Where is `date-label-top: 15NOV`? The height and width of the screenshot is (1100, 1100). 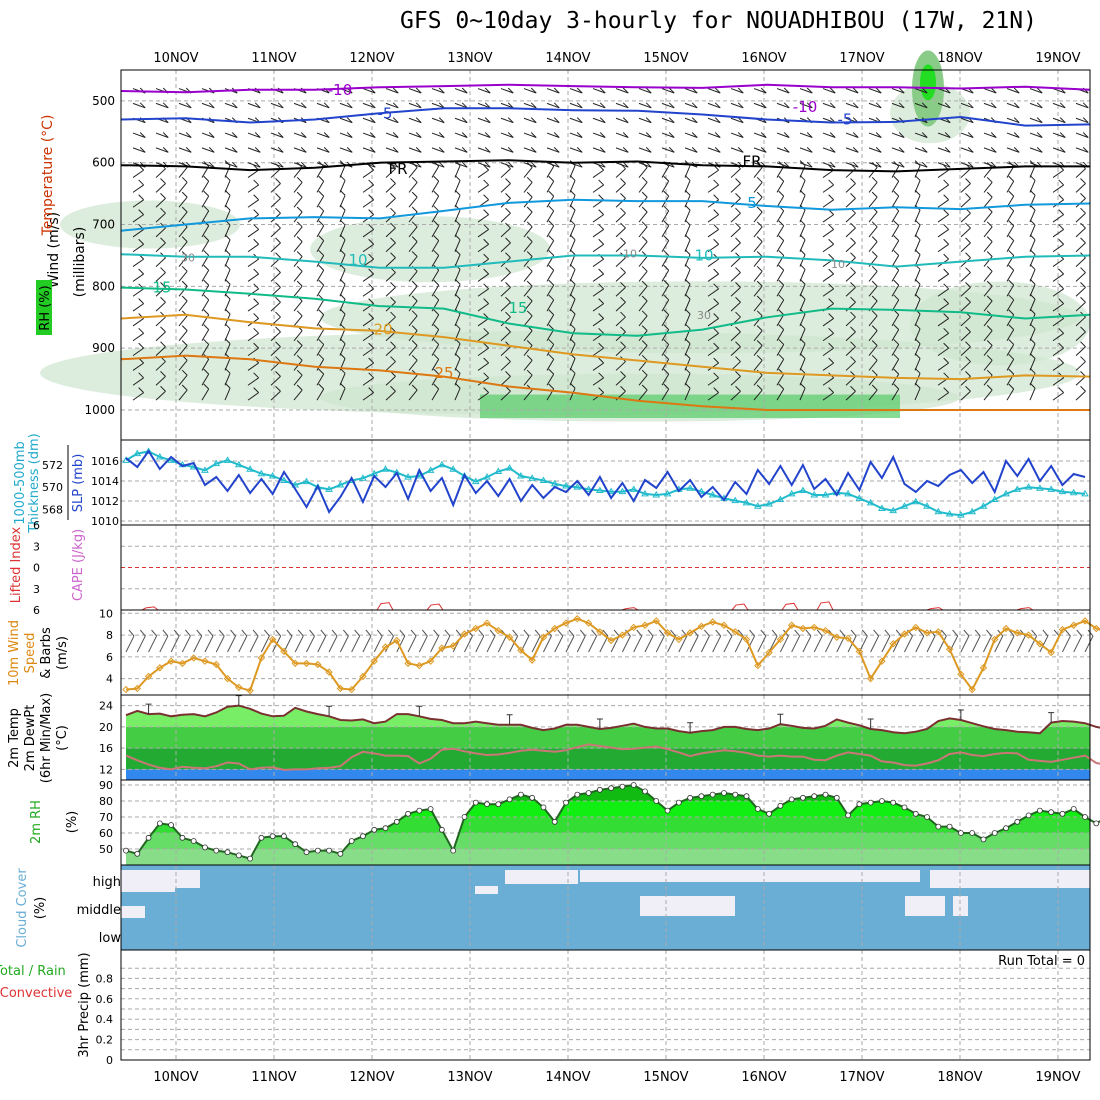 date-label-top: 15NOV is located at coordinates (665, 58).